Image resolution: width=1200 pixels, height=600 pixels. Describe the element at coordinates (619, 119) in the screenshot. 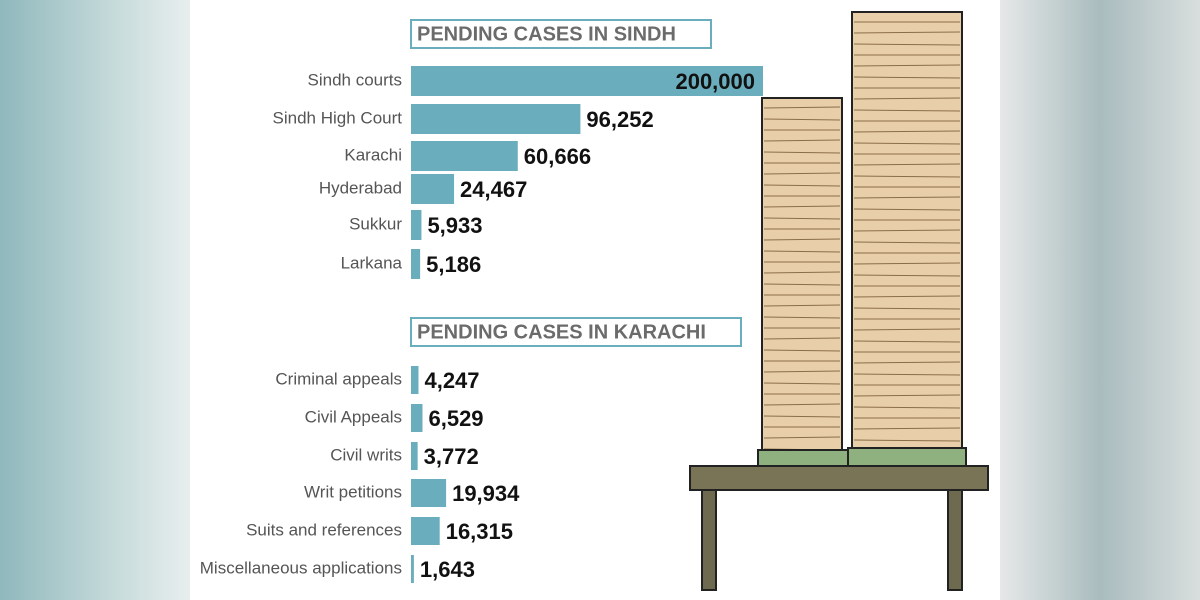

I see `value-label: 96,252` at that location.